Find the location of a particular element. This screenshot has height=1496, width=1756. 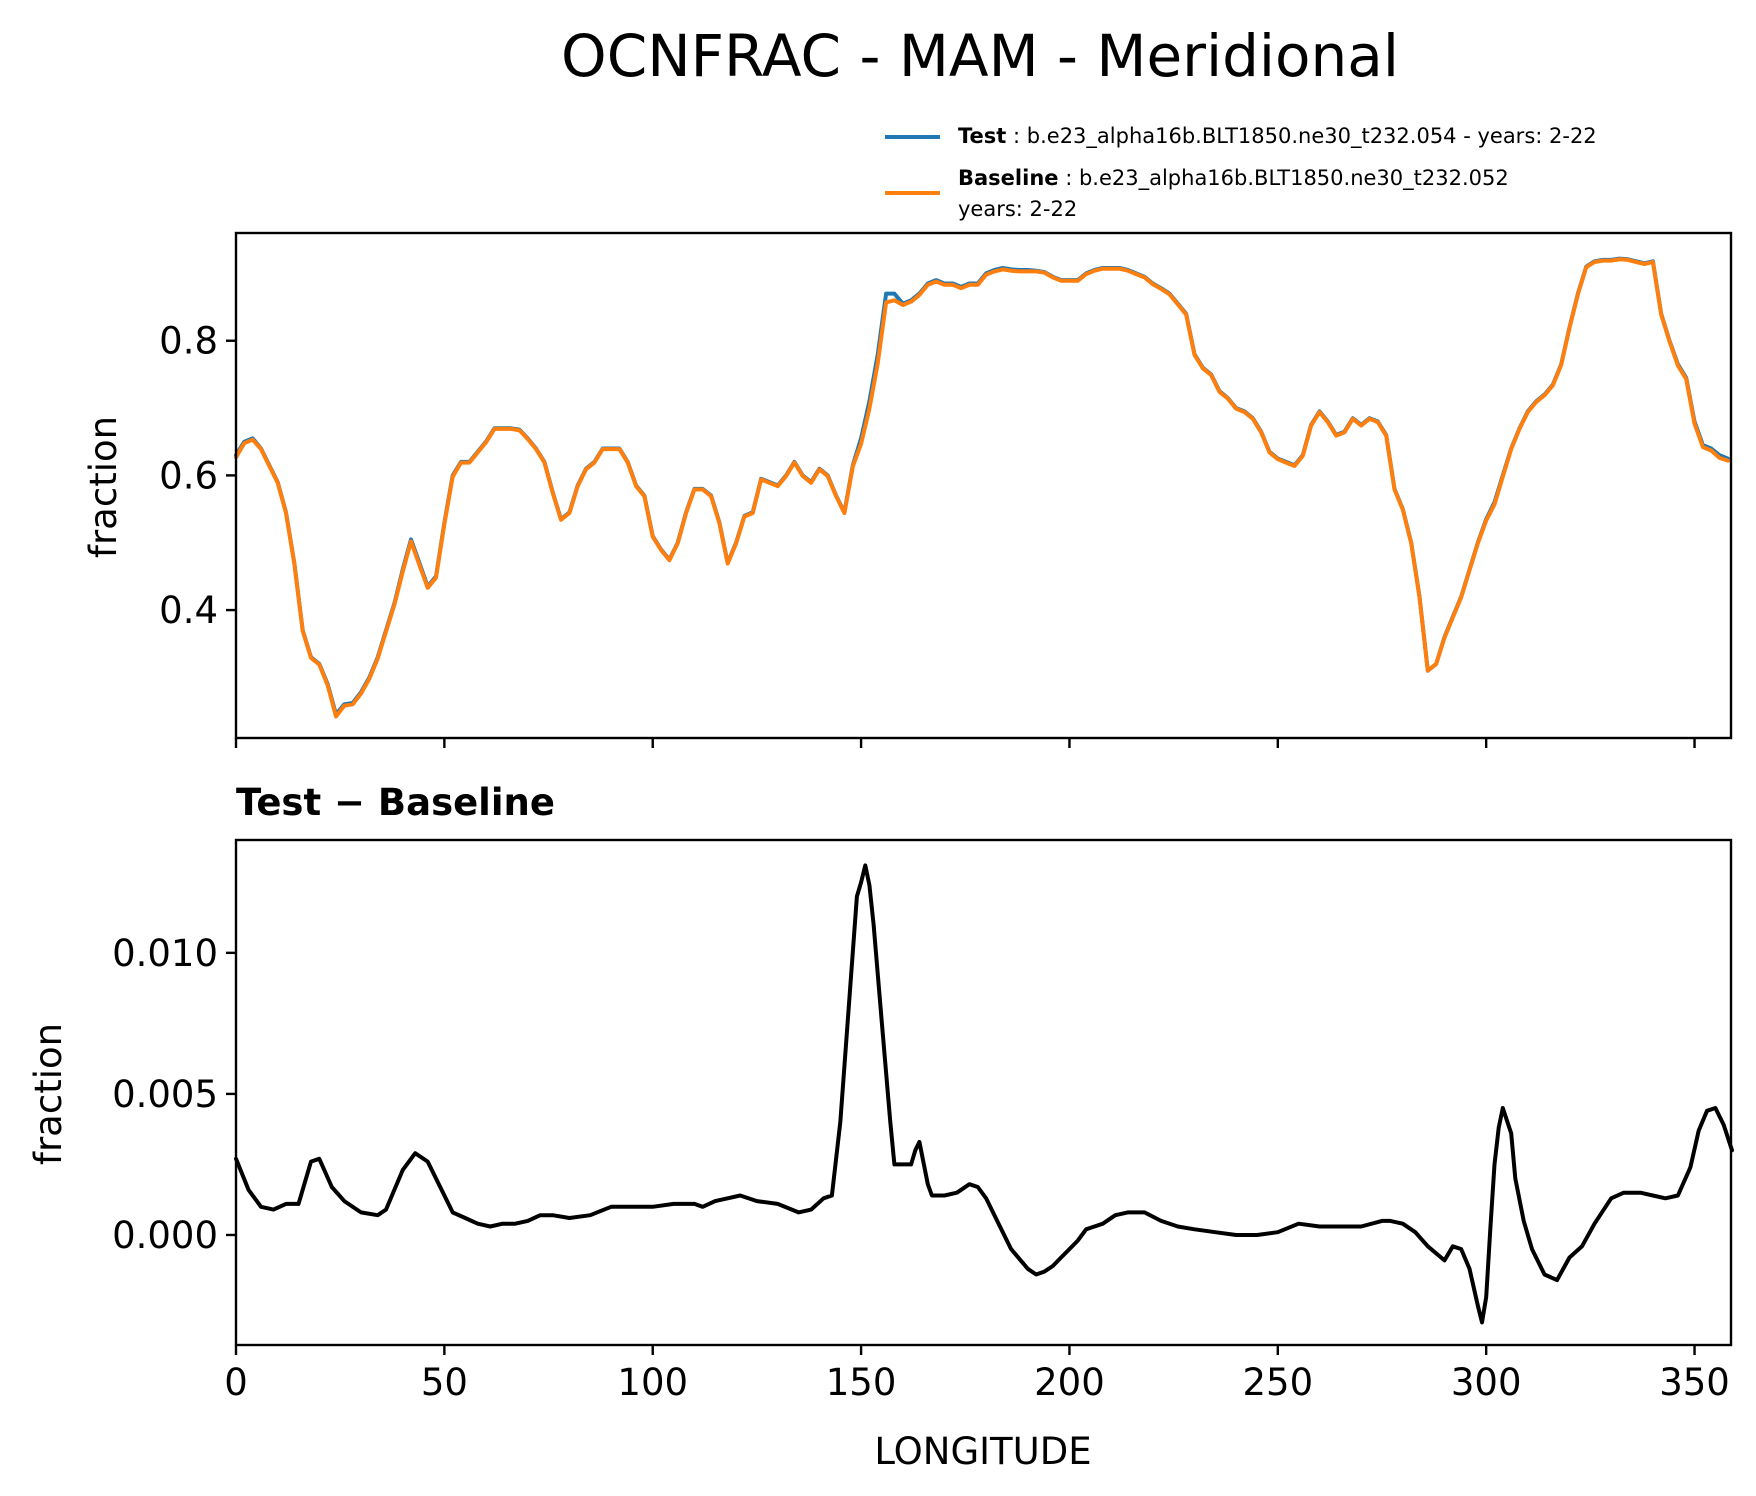

bottom-xlabel: LONGITUDE is located at coordinates (982, 1451).